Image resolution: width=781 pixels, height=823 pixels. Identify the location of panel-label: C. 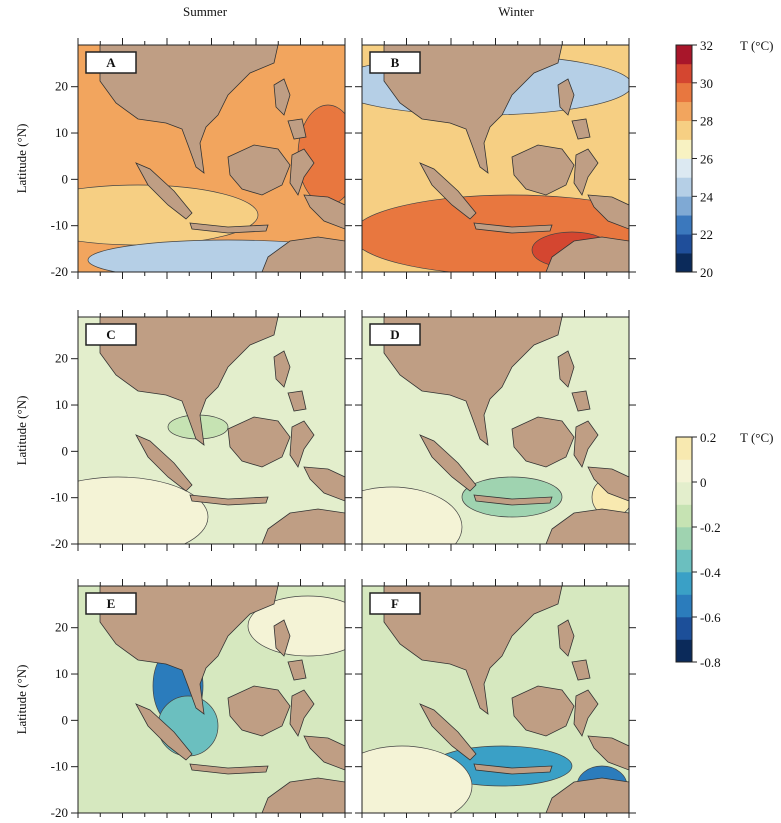
(110, 334).